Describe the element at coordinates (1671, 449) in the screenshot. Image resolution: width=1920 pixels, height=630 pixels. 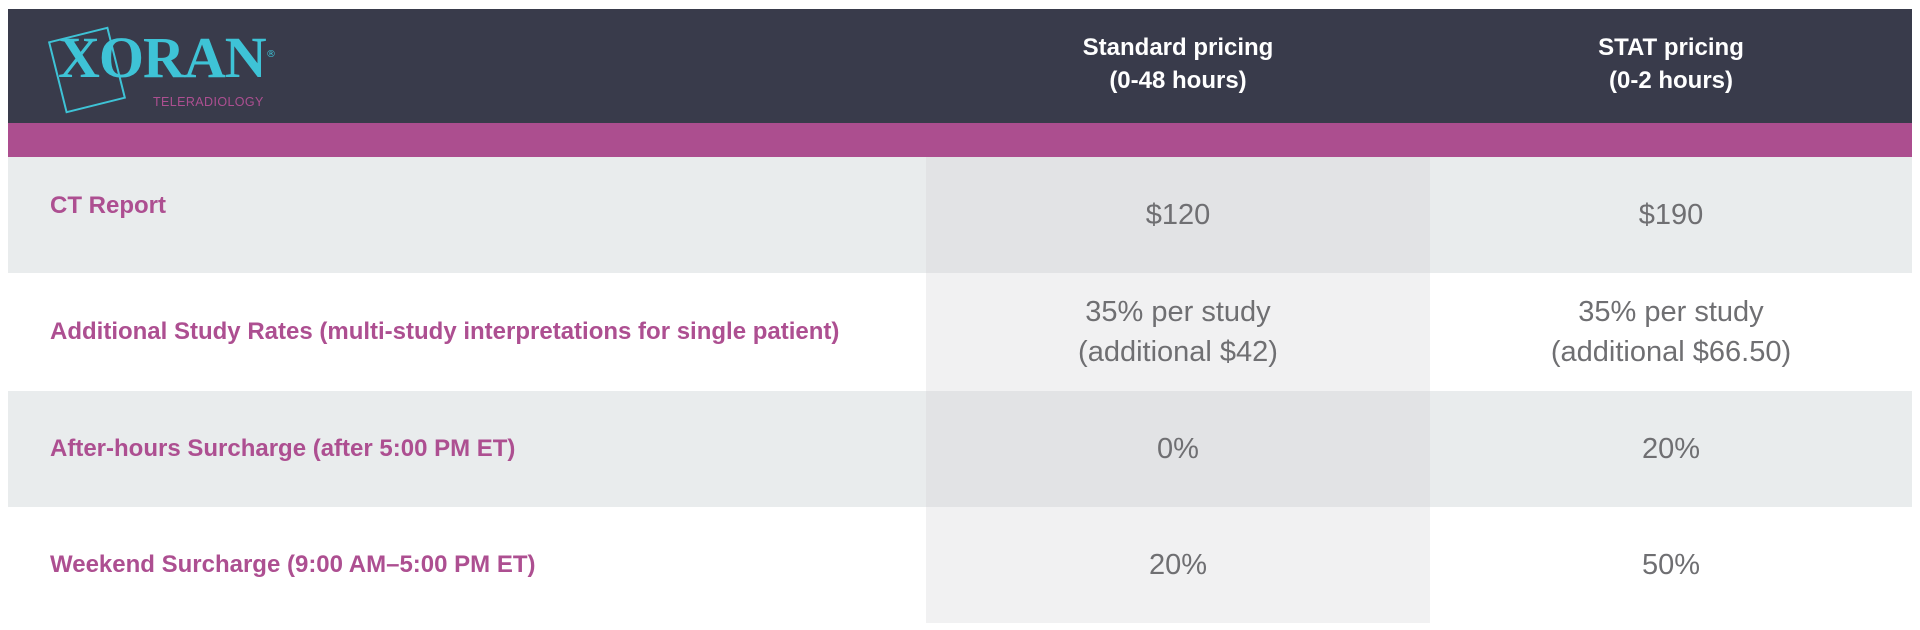
I see `stat-price-cell: 20%` at that location.